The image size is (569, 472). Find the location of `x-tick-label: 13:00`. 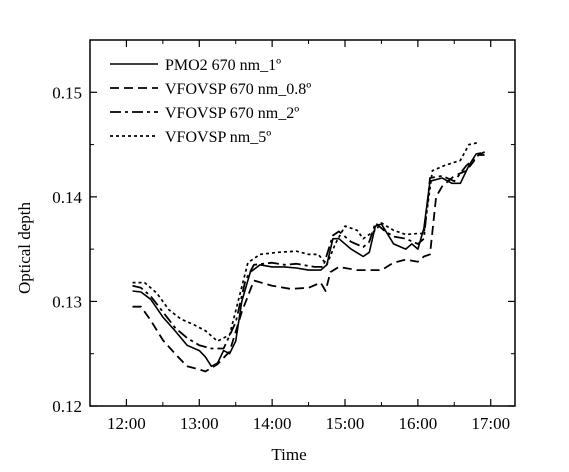

x-tick-label: 13:00 is located at coordinates (199, 423).